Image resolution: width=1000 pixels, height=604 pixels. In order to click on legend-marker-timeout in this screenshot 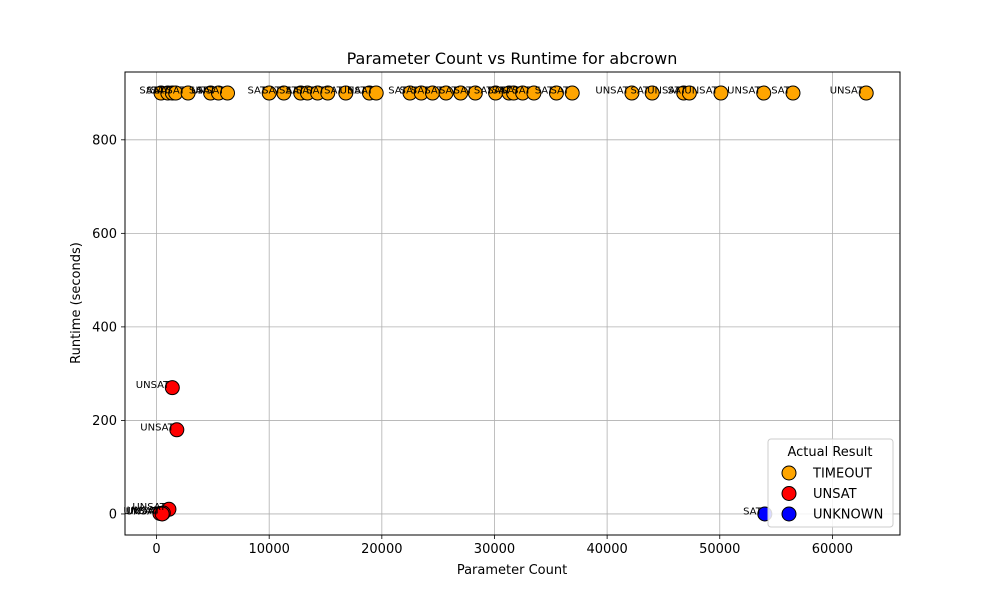, I will do `click(789, 473)`.